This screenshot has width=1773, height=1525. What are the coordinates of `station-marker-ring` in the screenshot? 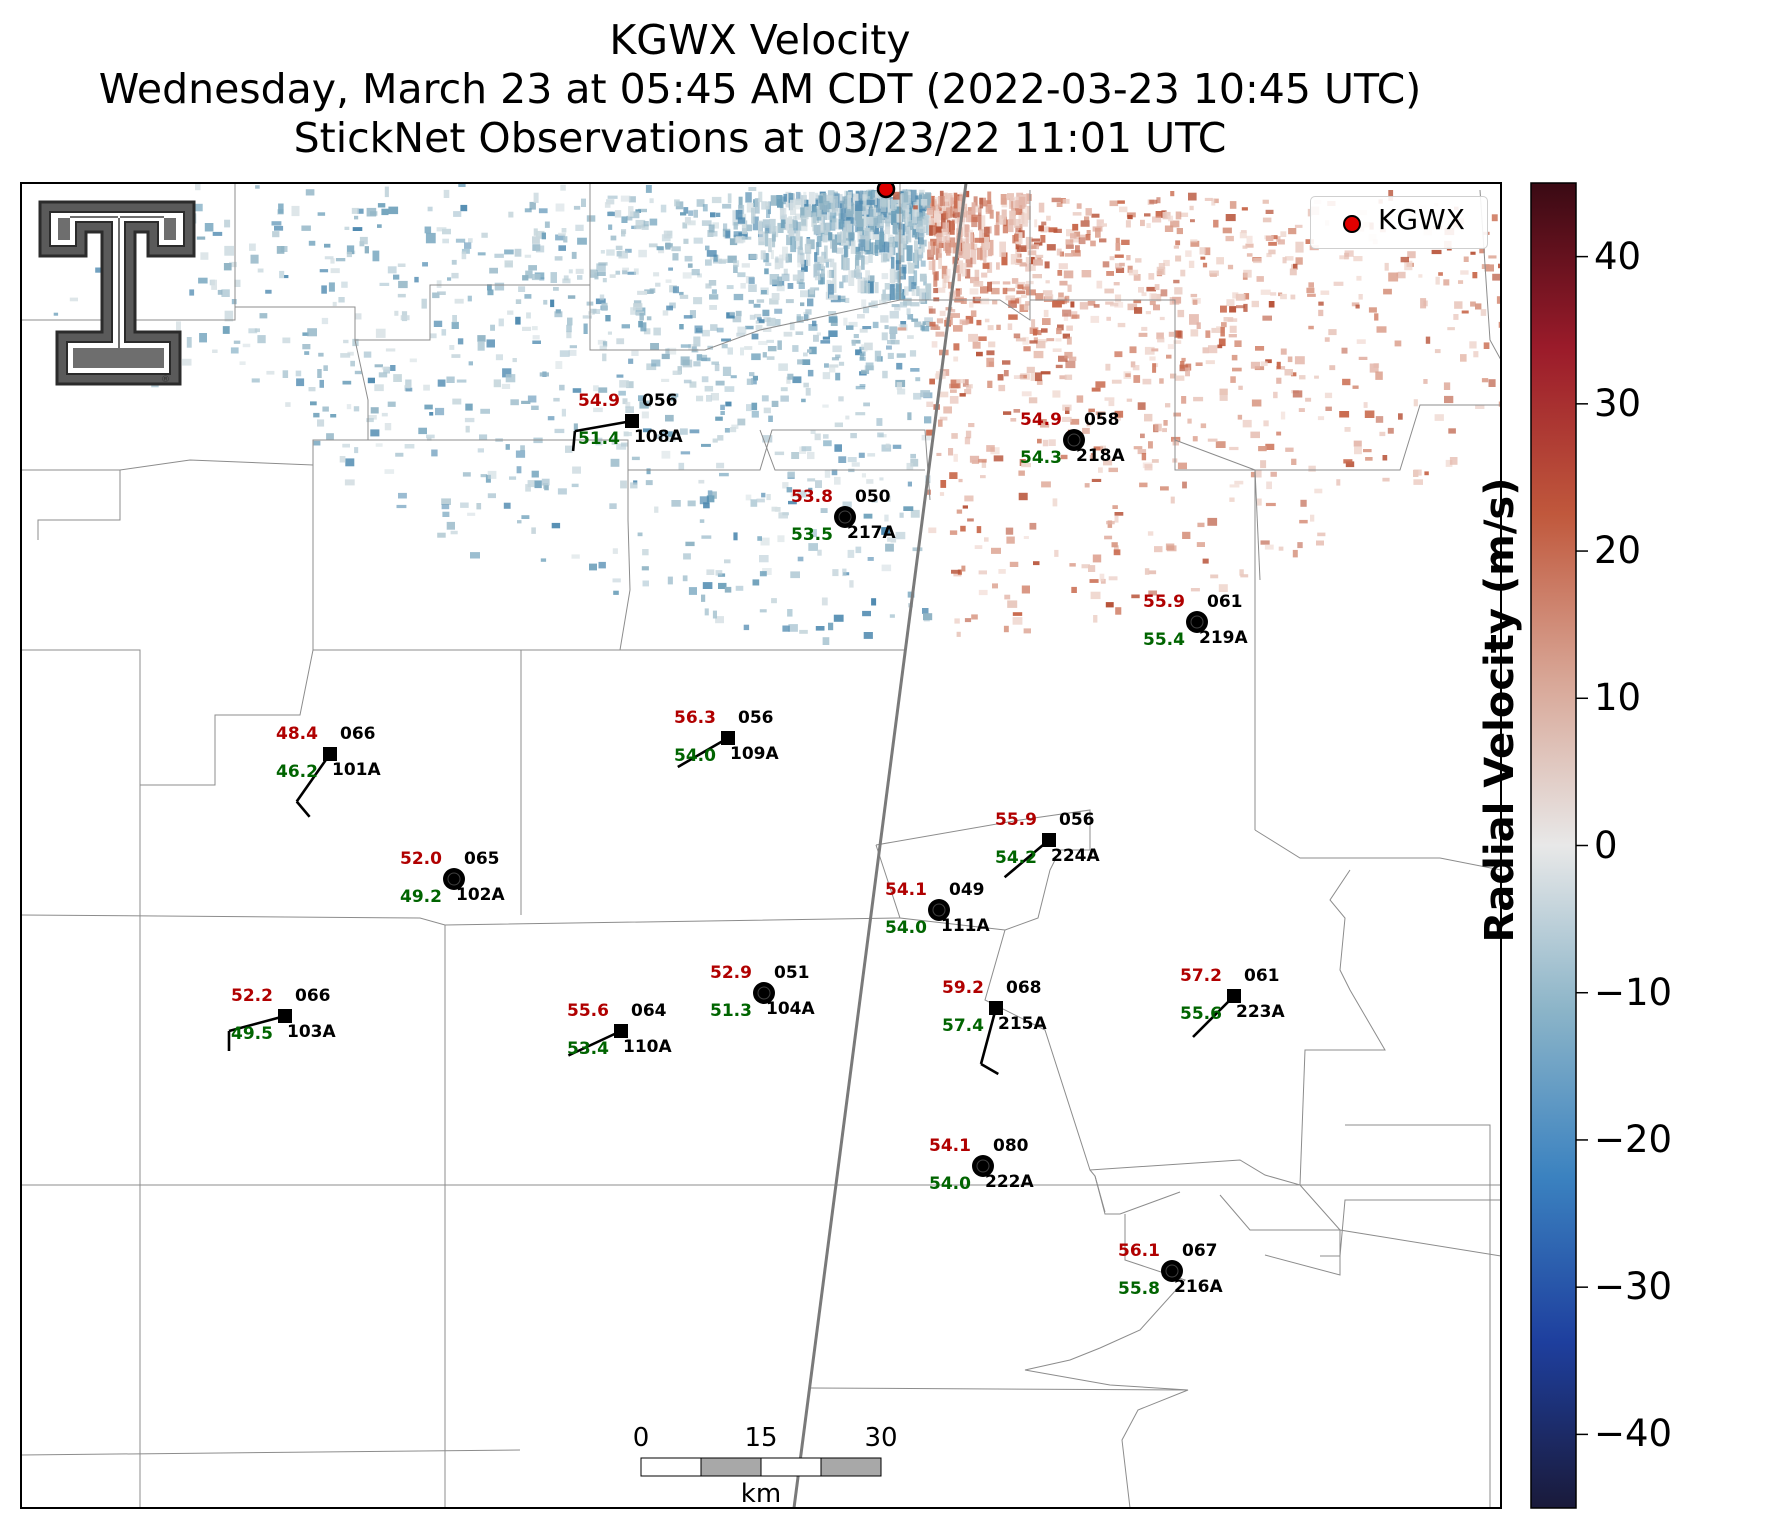 It's located at (983, 1166).